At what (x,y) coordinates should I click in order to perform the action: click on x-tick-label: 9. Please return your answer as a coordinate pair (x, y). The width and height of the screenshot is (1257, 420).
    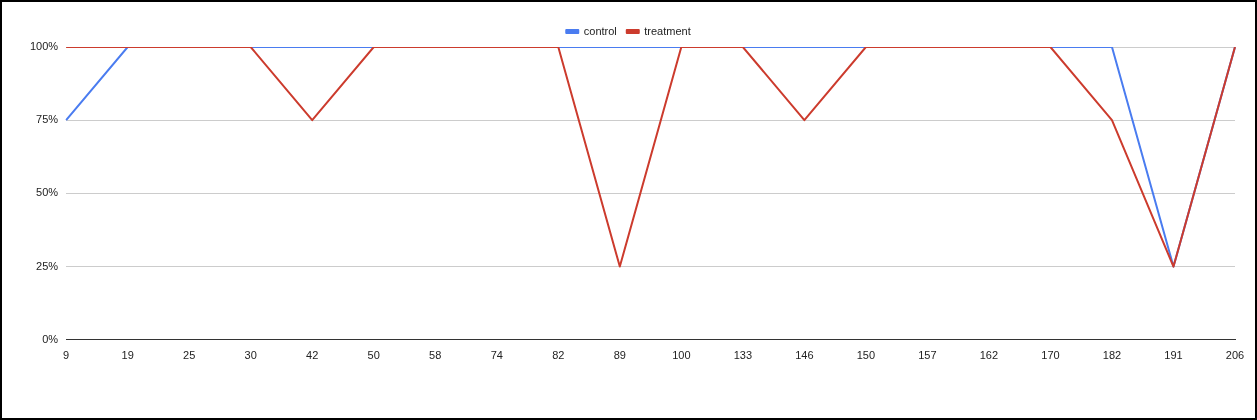
    Looking at the image, I should click on (66, 355).